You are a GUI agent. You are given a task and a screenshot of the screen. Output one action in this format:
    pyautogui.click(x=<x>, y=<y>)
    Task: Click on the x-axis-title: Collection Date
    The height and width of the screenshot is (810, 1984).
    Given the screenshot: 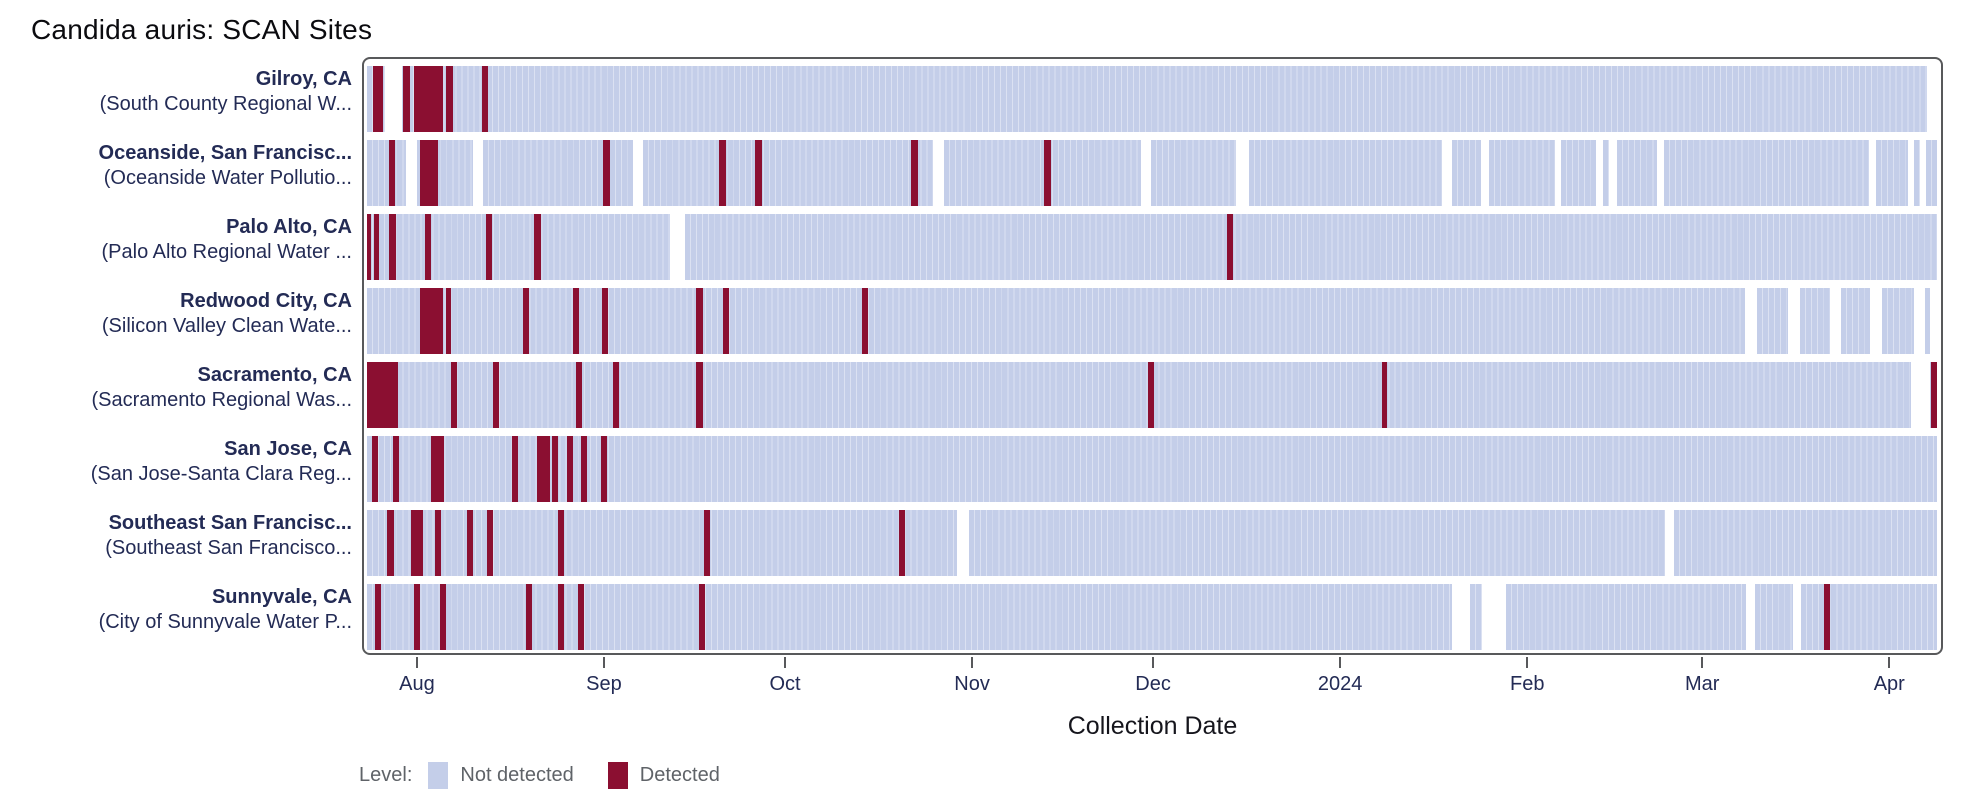 What is the action you would take?
    pyautogui.click(x=1152, y=726)
    